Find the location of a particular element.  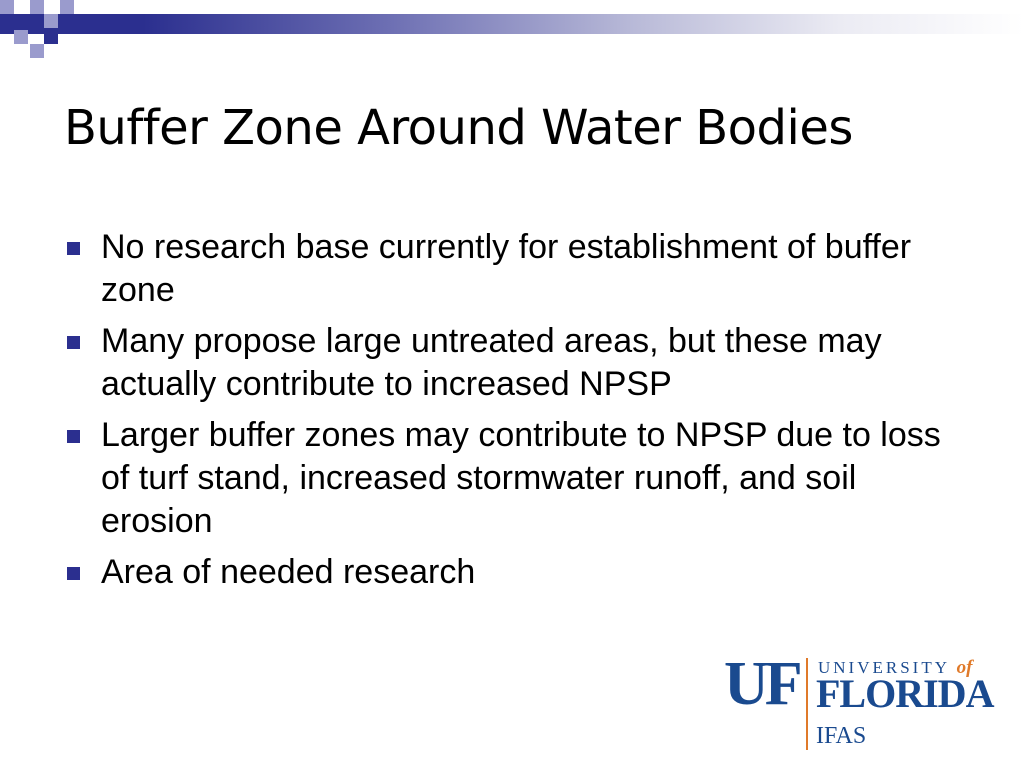

logo-ifas-text: IFAS is located at coordinates (841, 736).